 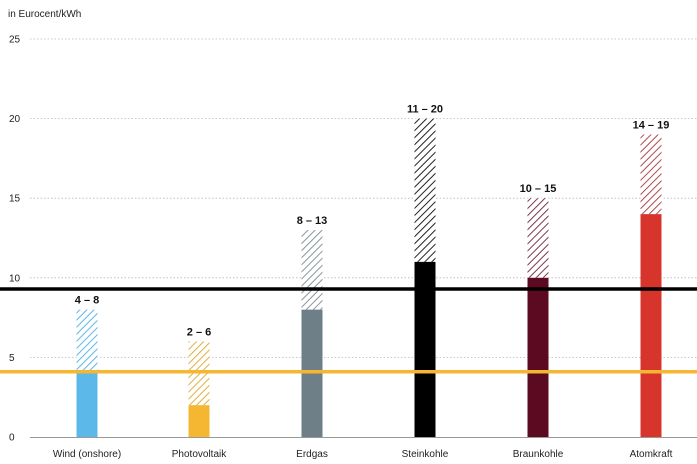 What do you see at coordinates (199, 454) in the screenshot?
I see `category-label-1: Photovoltaik` at bounding box center [199, 454].